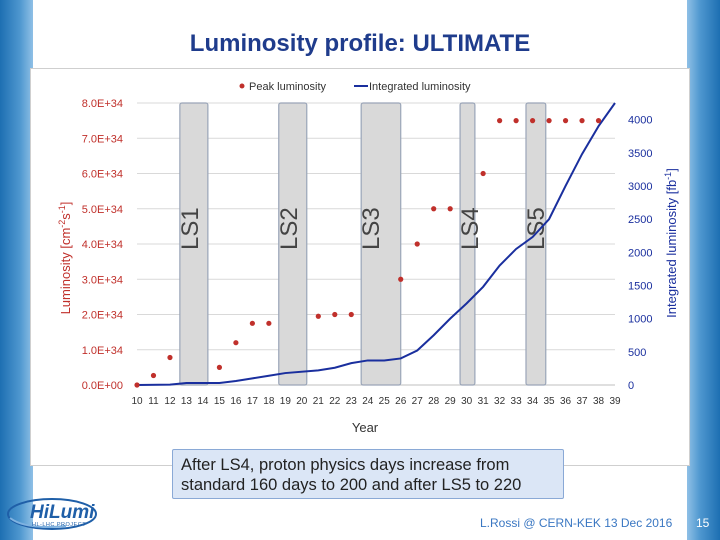  Describe the element at coordinates (102, 210) in the screenshot. I see `y-tick-left: 5.0E+34` at that location.